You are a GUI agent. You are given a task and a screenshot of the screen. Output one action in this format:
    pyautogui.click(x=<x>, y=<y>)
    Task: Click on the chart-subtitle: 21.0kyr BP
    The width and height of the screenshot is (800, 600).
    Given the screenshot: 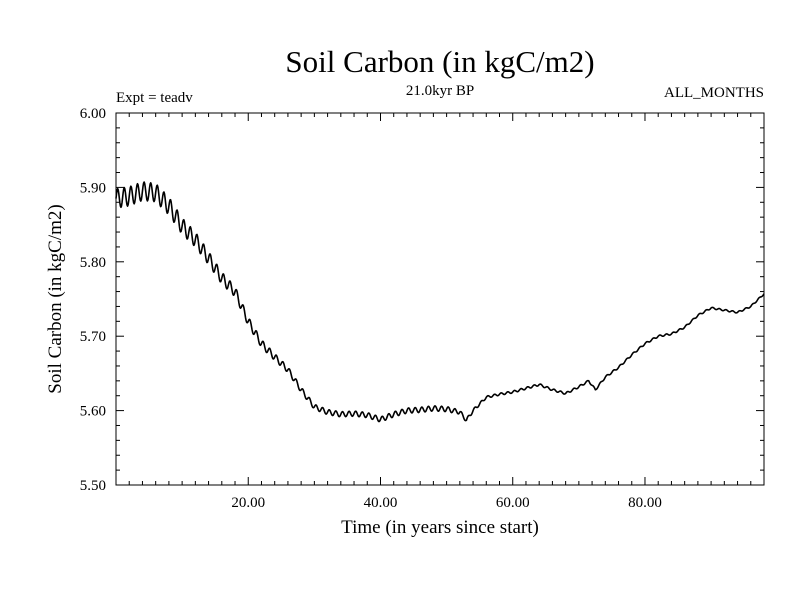 What is the action you would take?
    pyautogui.click(x=440, y=91)
    